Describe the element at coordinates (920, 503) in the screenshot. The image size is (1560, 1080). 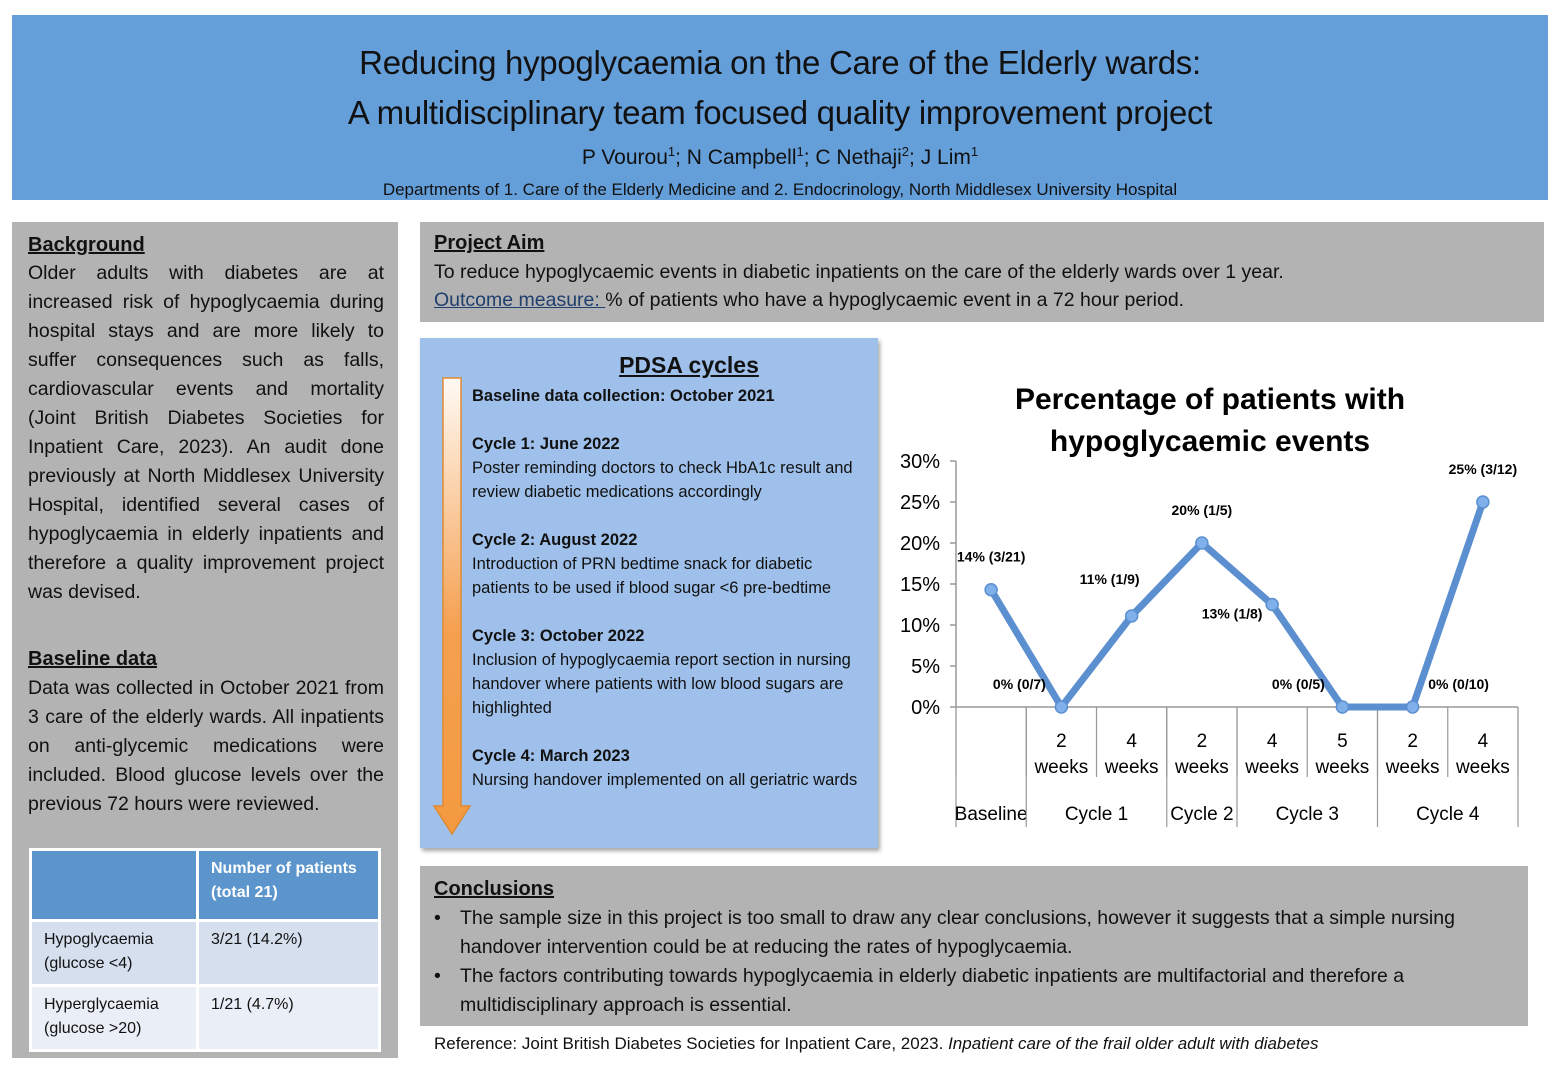
I see `y-tick-label: 25%` at that location.